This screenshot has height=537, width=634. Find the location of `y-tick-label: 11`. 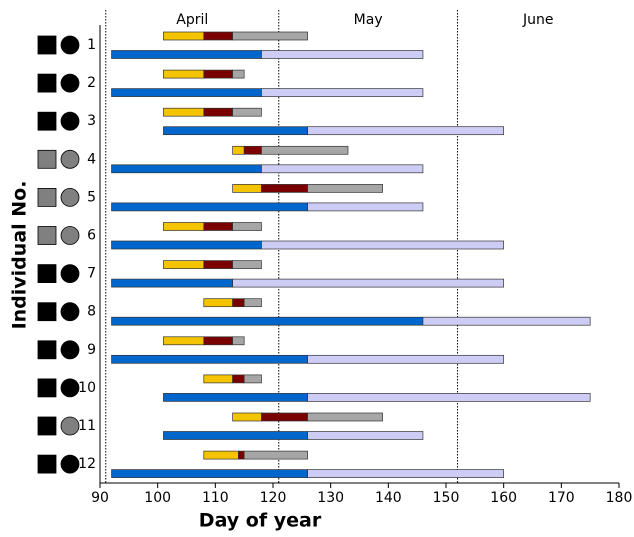

y-tick-label: 11 is located at coordinates (87, 426).